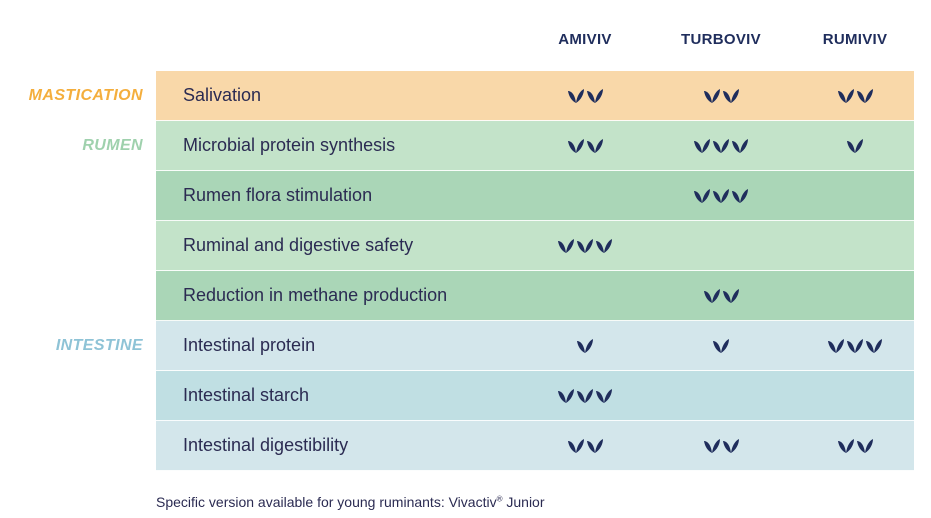  What do you see at coordinates (289, 145) in the screenshot?
I see `row-label: Microbial protein synthesis` at bounding box center [289, 145].